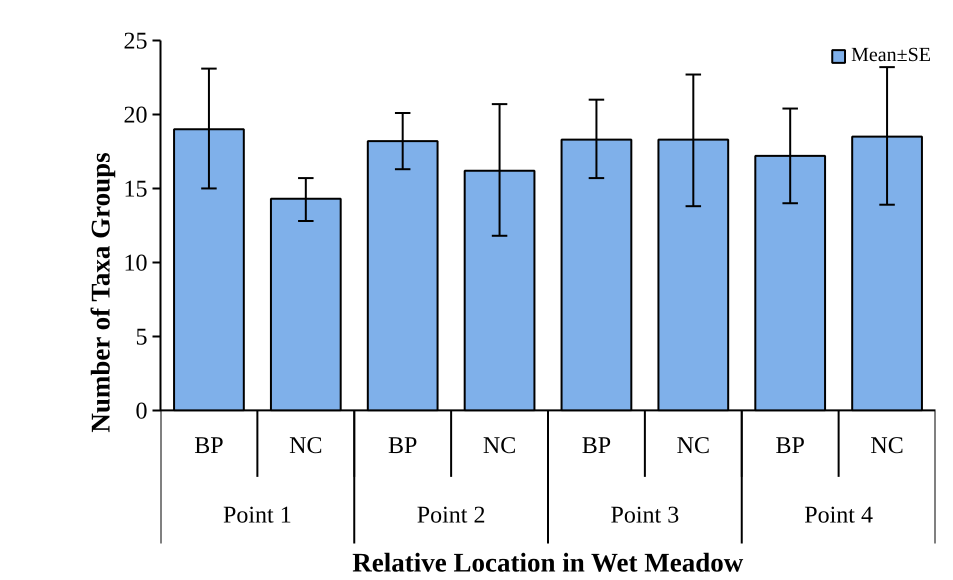  I want to click on x-axis-title: Relative Location in Wet Meadow, so click(548, 563).